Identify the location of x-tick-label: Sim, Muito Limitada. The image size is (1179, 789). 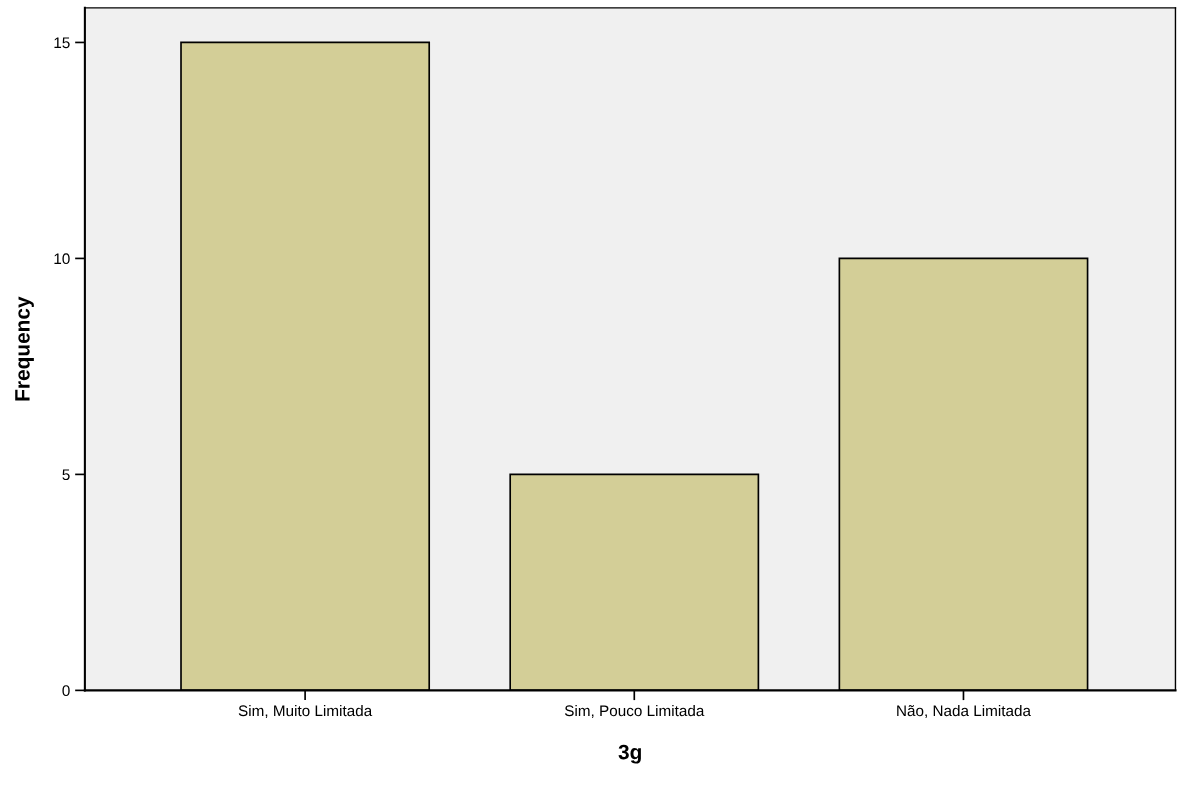
(305, 711).